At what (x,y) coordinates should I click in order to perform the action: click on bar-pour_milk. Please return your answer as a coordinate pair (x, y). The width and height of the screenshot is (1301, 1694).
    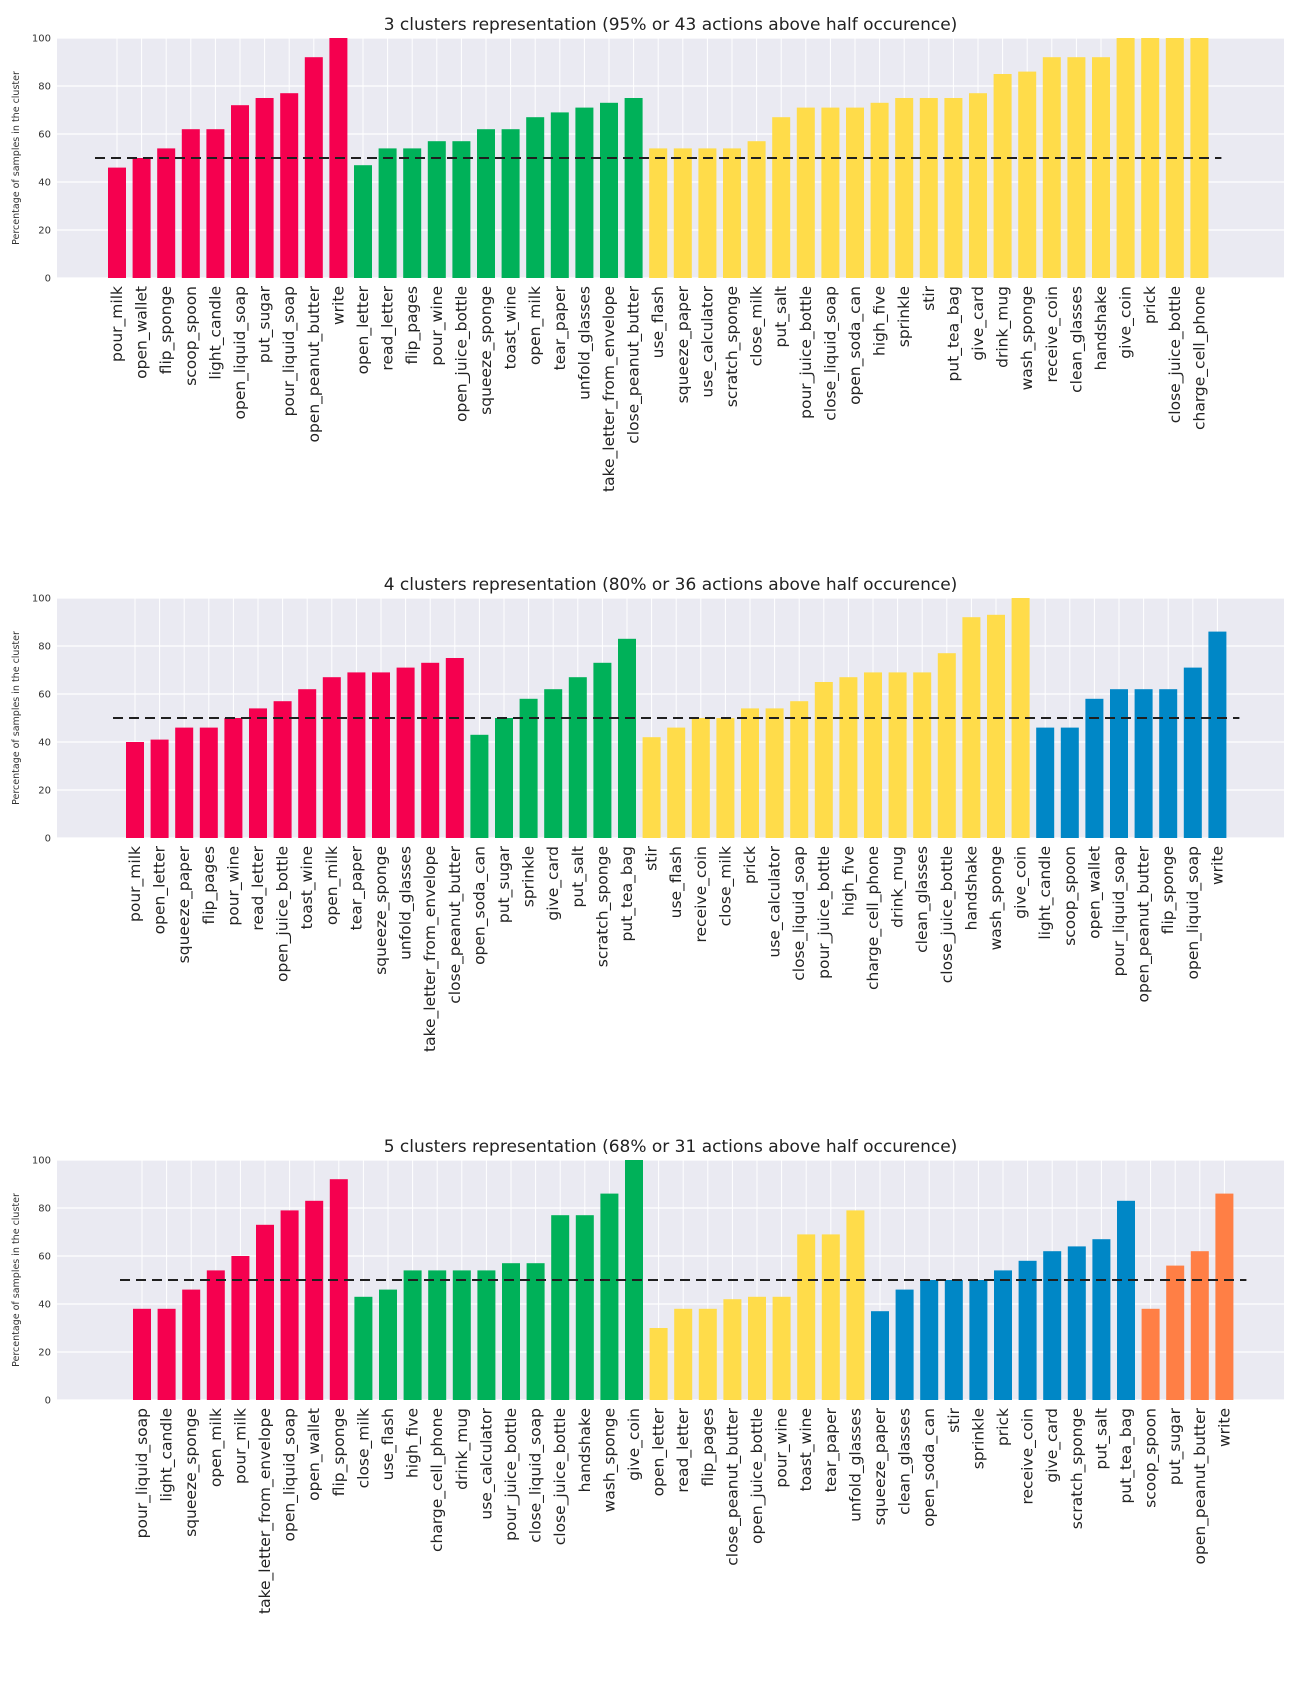
    Looking at the image, I should click on (240, 1328).